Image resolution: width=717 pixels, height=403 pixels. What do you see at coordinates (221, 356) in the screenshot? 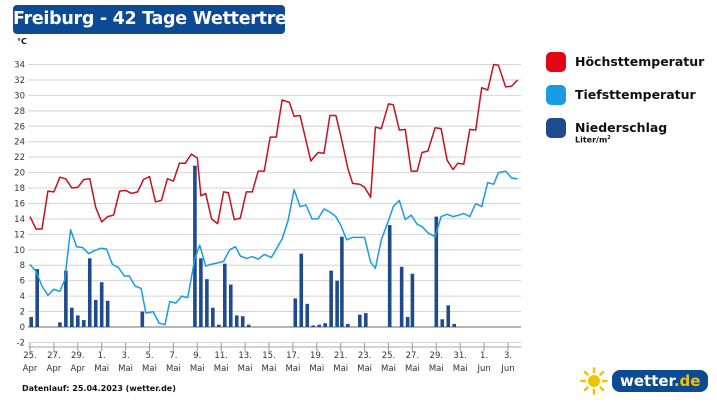
I see `x-tick-day: 11.` at bounding box center [221, 356].